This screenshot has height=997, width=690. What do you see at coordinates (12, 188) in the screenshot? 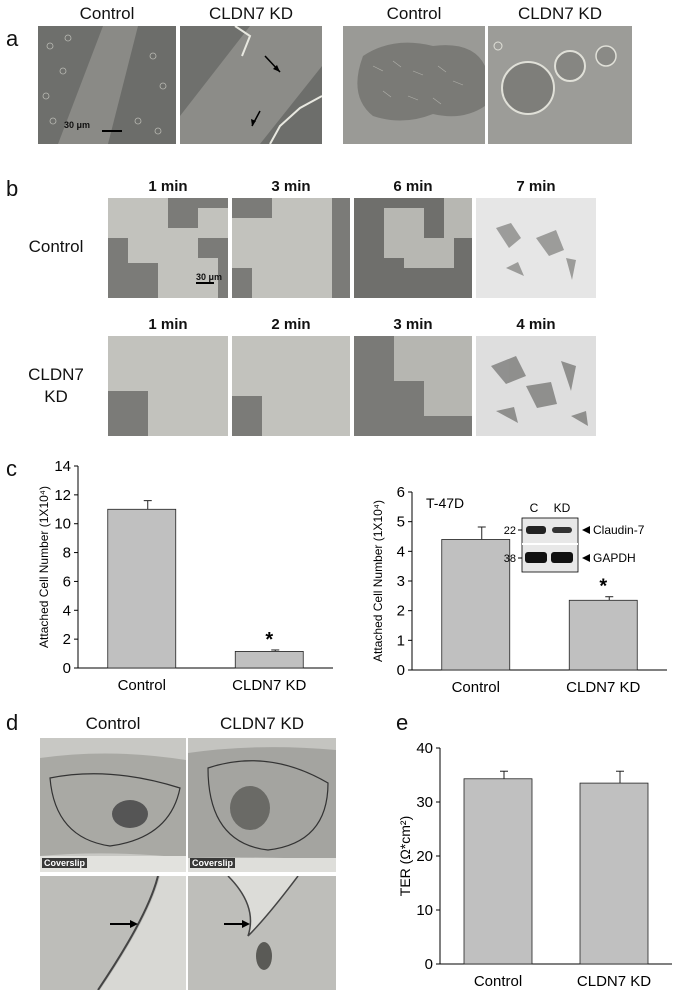
I see `panel-letter-b: b` at bounding box center [12, 188].